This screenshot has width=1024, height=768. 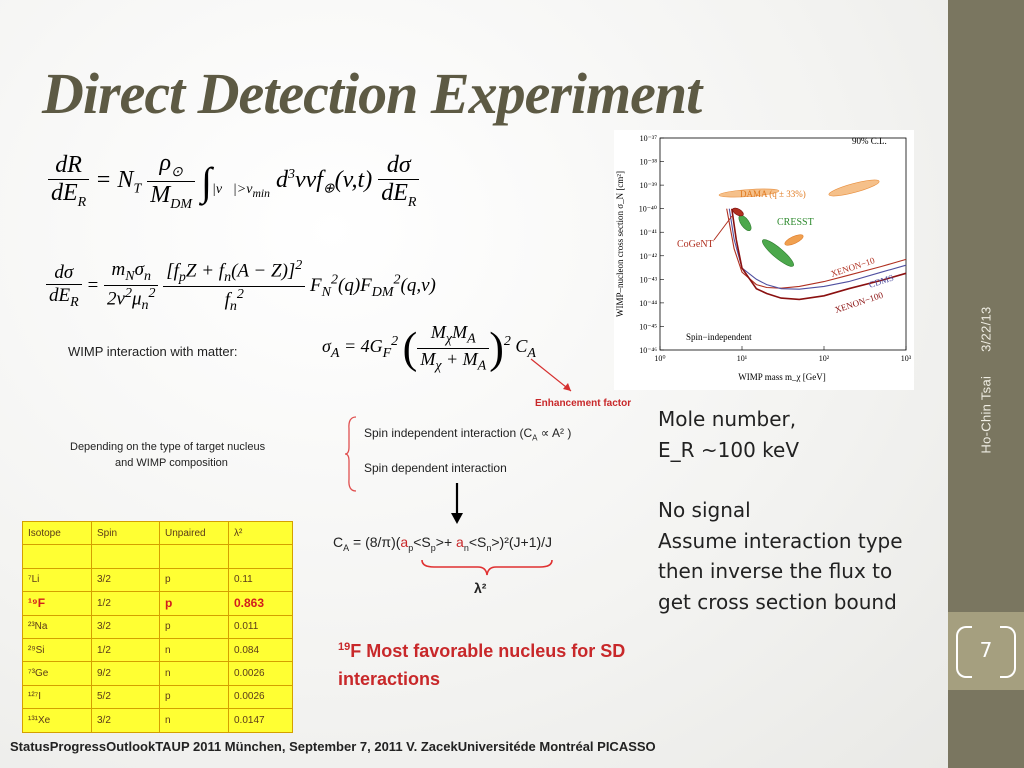 I want to click on y-axis-label: WIMP–nucleon cross section σ_N [cm²], so click(x=620, y=244).